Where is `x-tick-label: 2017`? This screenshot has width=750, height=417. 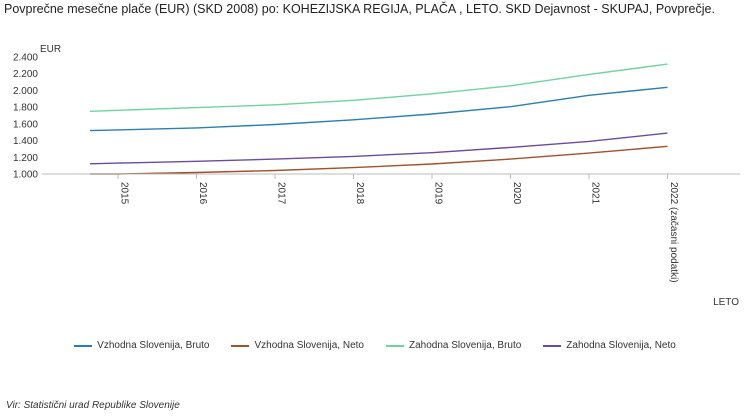 x-tick-label: 2017 is located at coordinates (281, 193).